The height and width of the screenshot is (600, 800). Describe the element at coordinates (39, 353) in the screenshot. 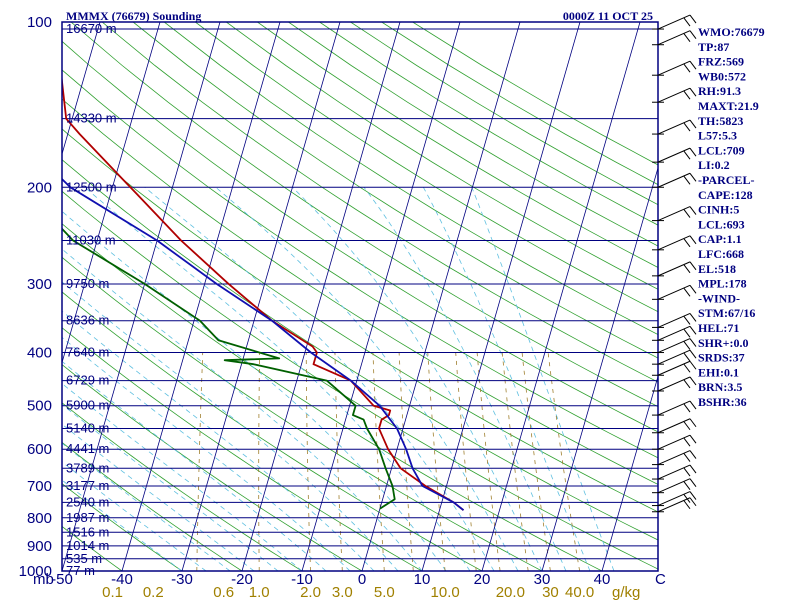

I see `pressure-tick-label: 400` at that location.